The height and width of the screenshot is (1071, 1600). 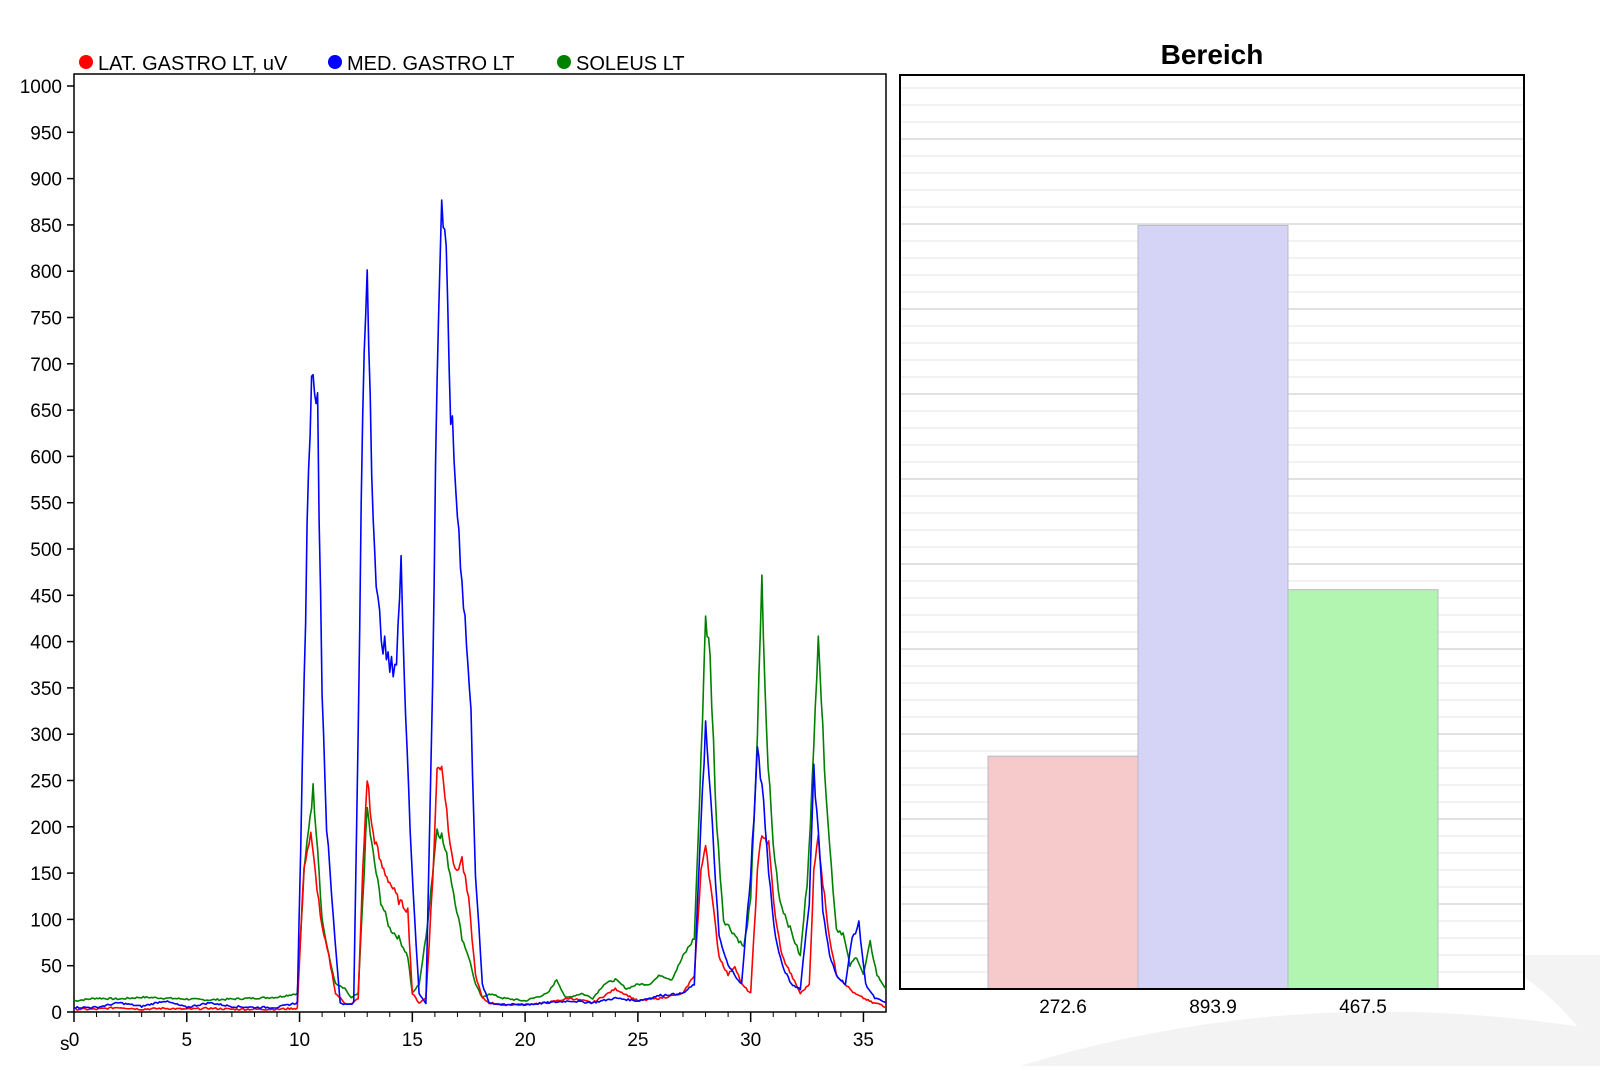 I want to click on legend-label-soleus: SOLEUS LT, so click(x=630, y=64).